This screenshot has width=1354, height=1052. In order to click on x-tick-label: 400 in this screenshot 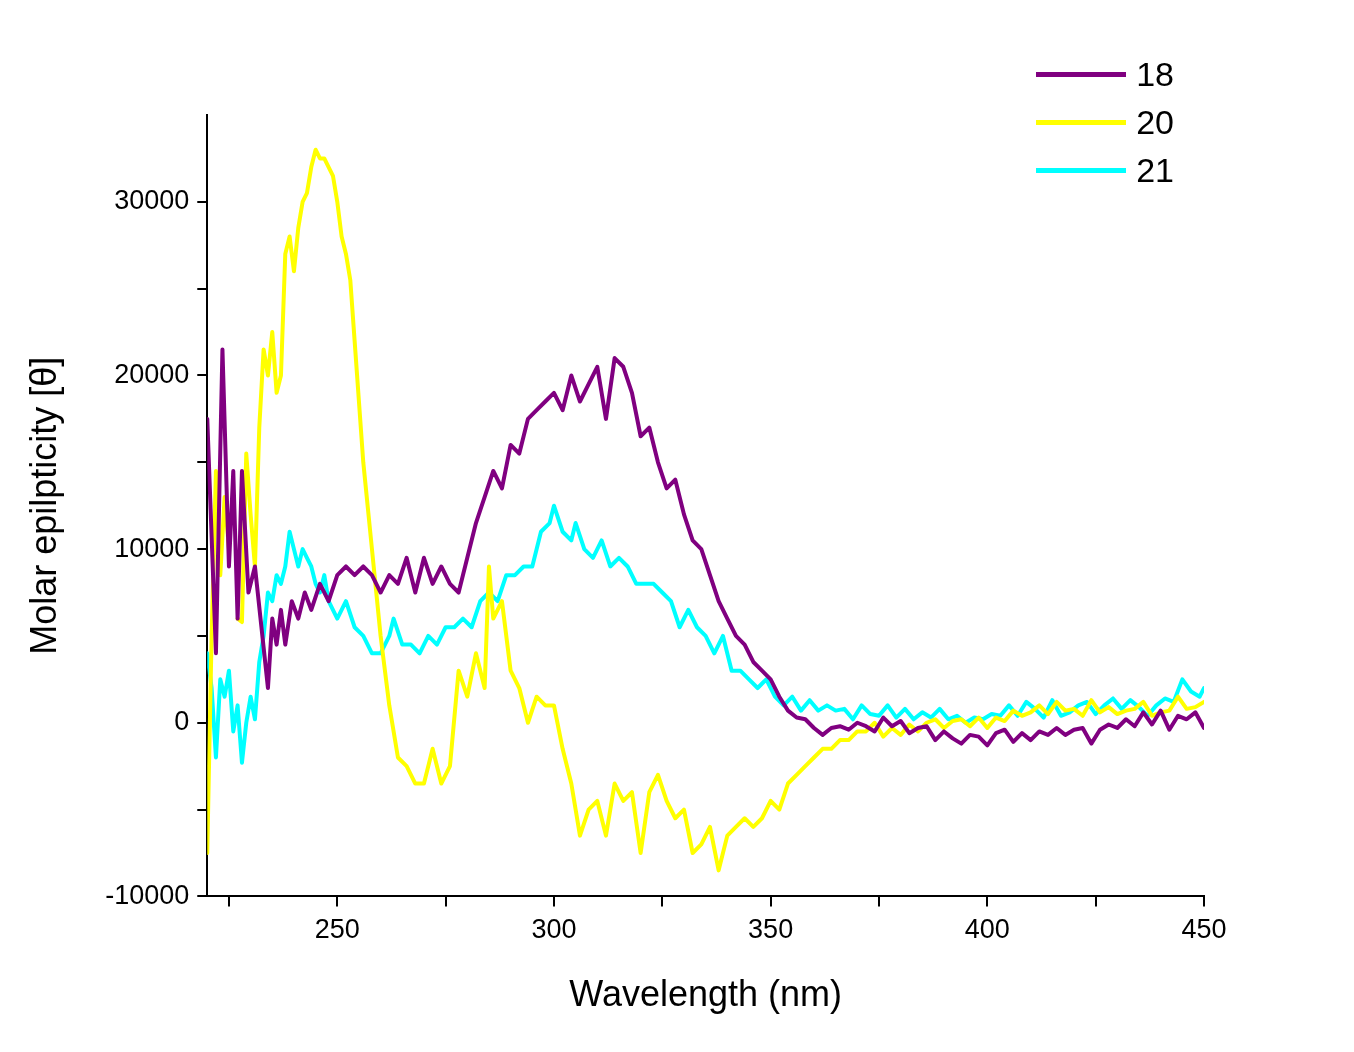, I will do `click(987, 929)`.